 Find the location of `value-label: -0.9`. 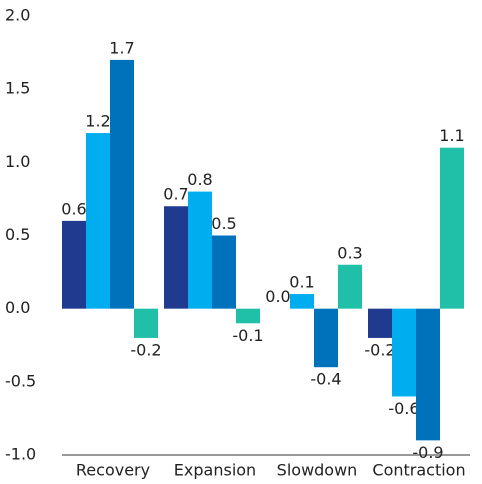

value-label: -0.9 is located at coordinates (427, 452).